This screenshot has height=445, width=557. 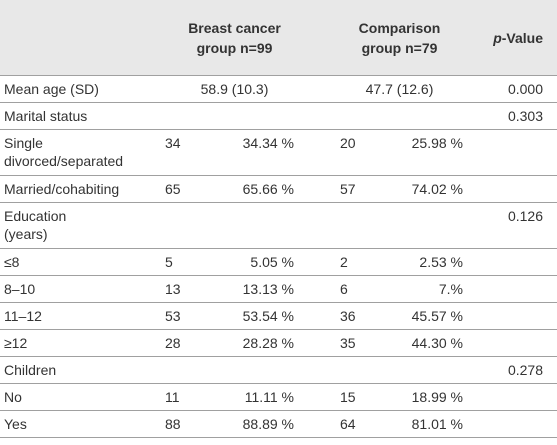 What do you see at coordinates (174, 289) in the screenshot?
I see `table-cell: 13` at bounding box center [174, 289].